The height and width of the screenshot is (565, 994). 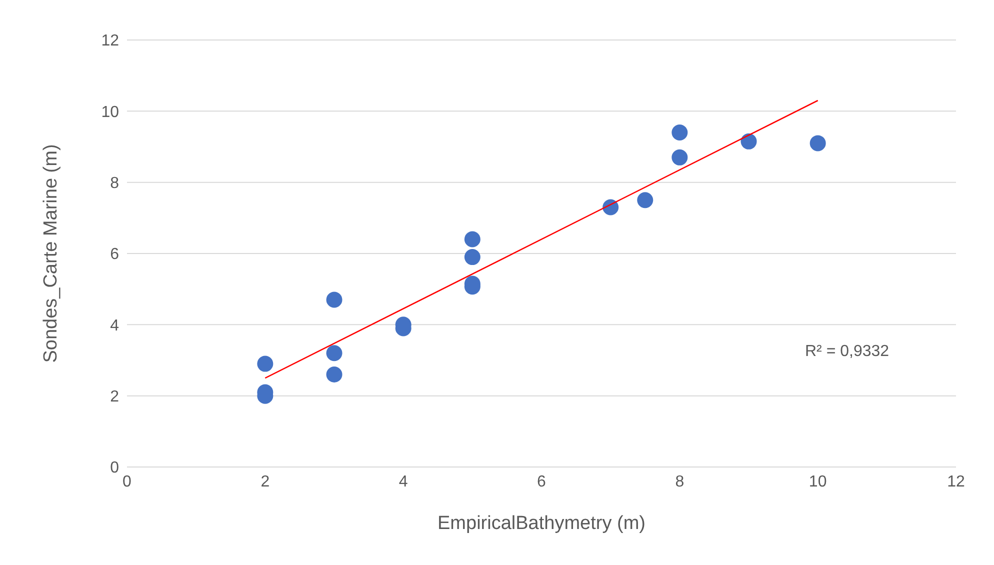 What do you see at coordinates (817, 481) in the screenshot?
I see `x-tick-label: 10` at bounding box center [817, 481].